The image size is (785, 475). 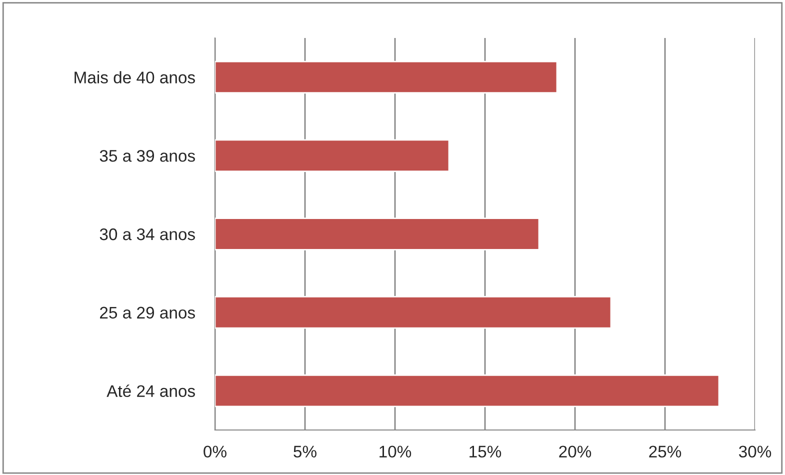 What do you see at coordinates (396, 452) in the screenshot?
I see `x-tick-label: 10%` at bounding box center [396, 452].